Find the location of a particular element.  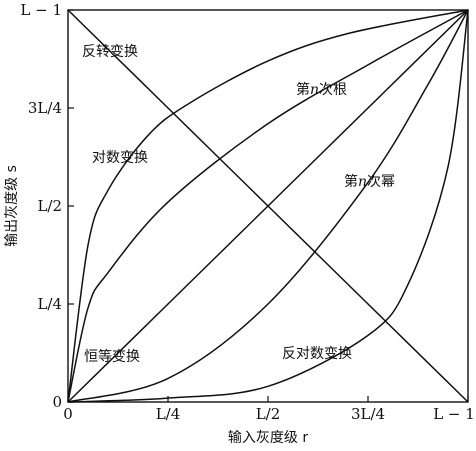

y-axis-title: 输出灰度级 s is located at coordinates (12, 206).